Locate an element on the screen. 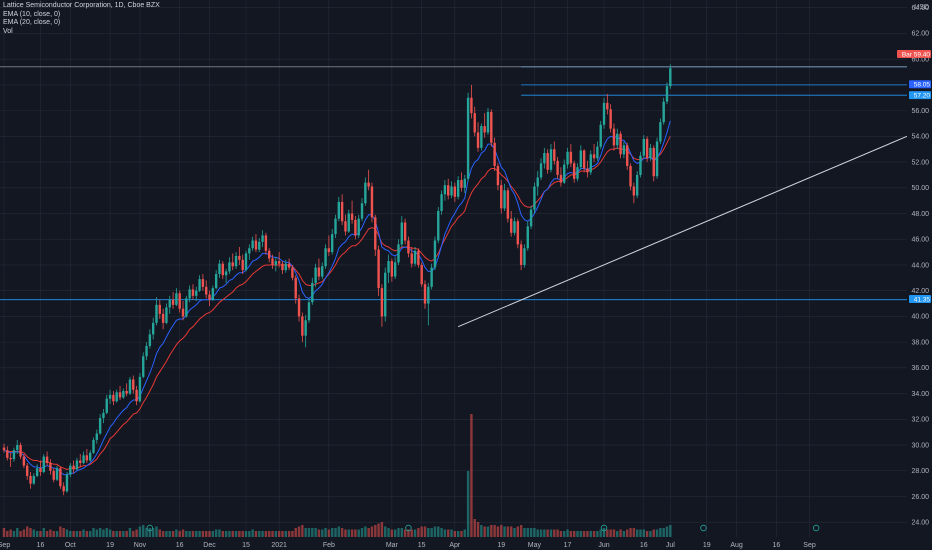  time-tick-label: Apr is located at coordinates (455, 545).